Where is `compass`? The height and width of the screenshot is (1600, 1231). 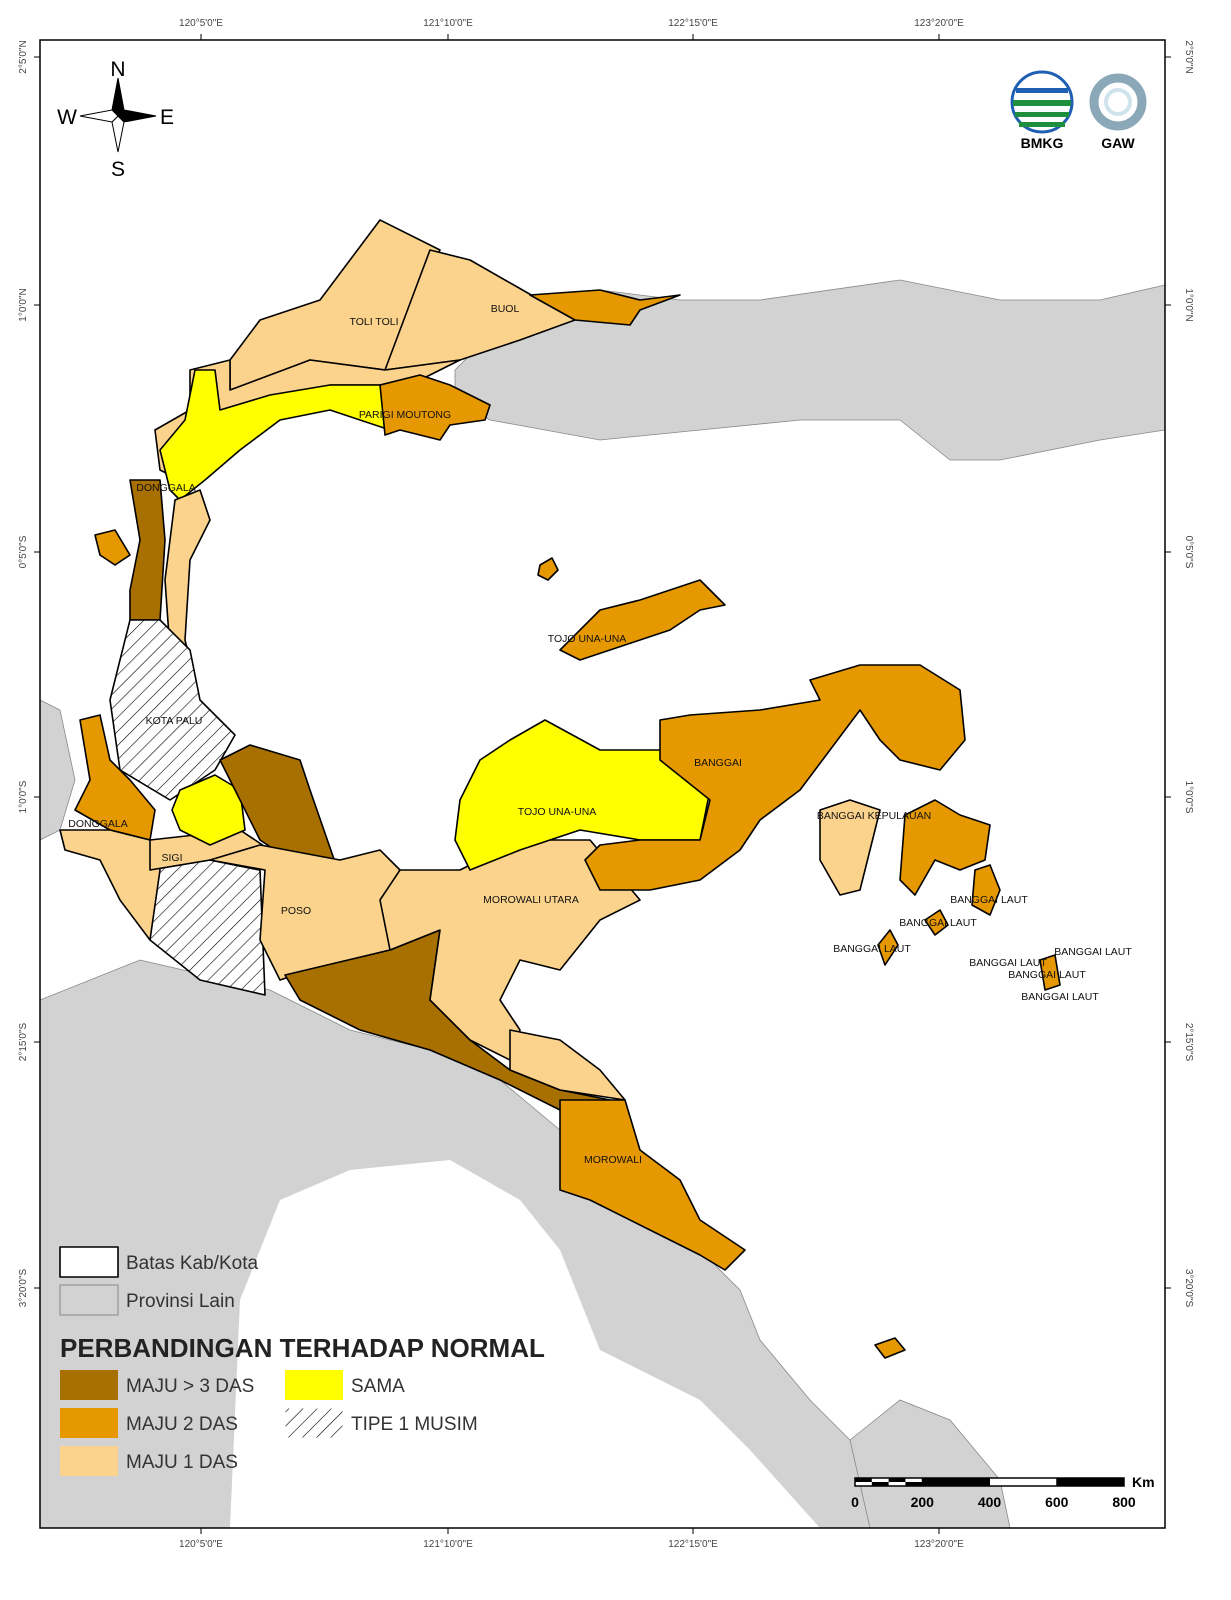 compass is located at coordinates (118, 115).